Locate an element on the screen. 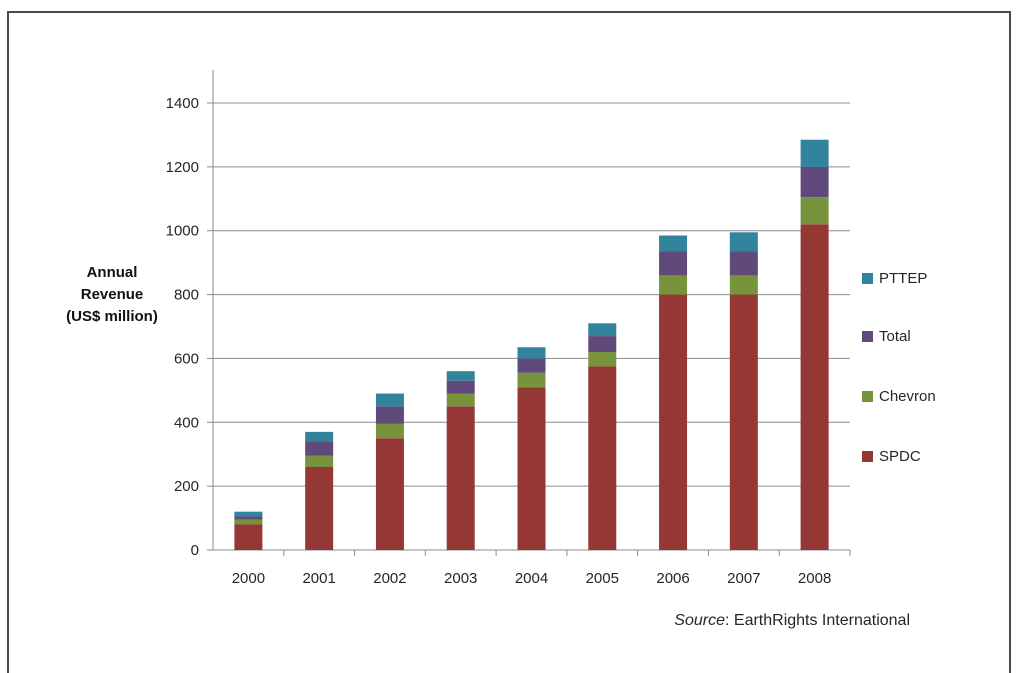  y-axis-label: Annual Revenue (US$ million) is located at coordinates (112, 295).